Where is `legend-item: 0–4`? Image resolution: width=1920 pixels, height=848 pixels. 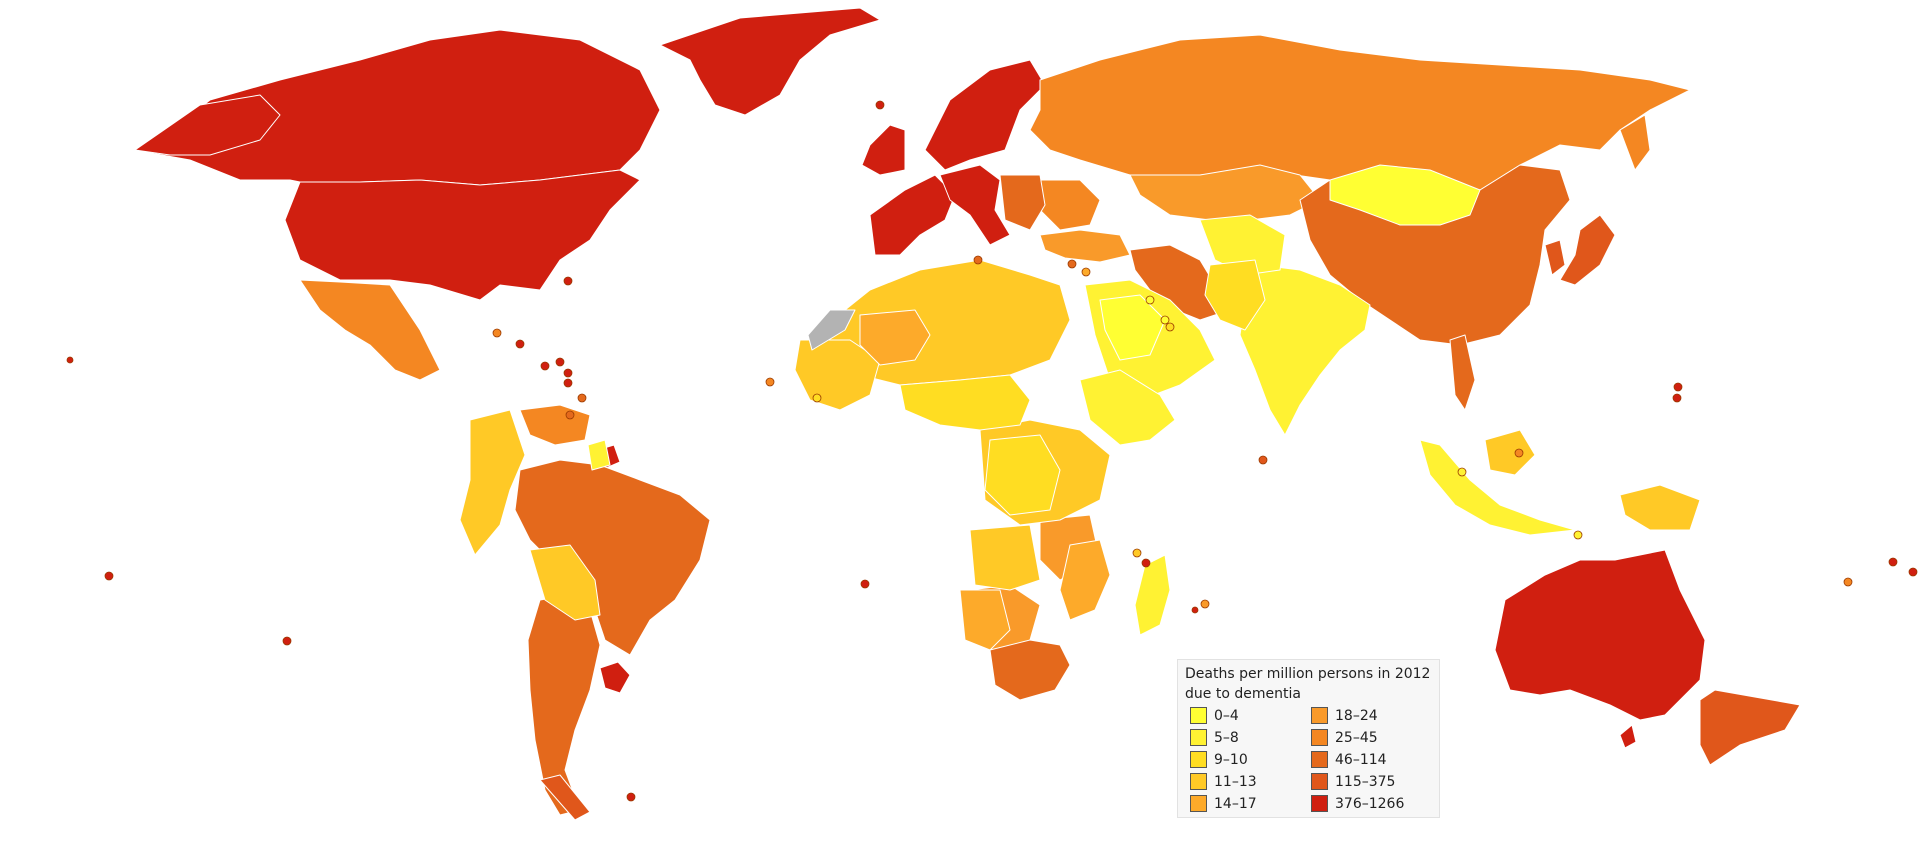 legend-item: 0–4 is located at coordinates (1243, 715).